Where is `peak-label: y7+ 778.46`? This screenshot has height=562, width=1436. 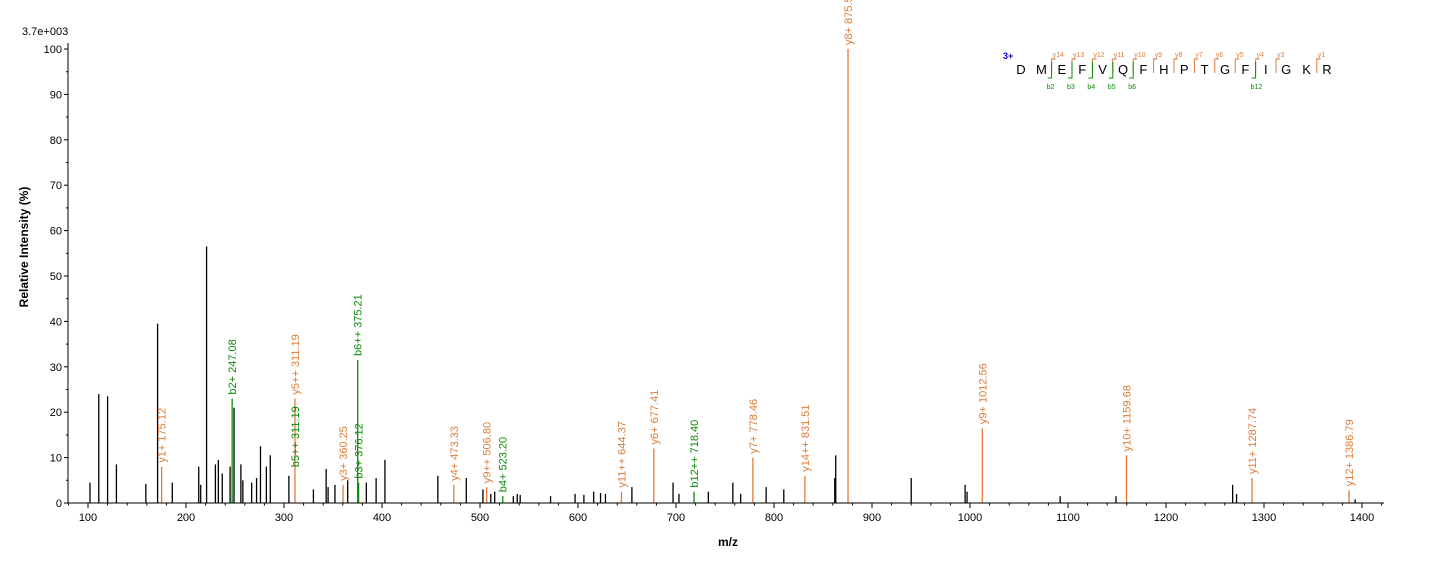 peak-label: y7+ 778.46 is located at coordinates (754, 426).